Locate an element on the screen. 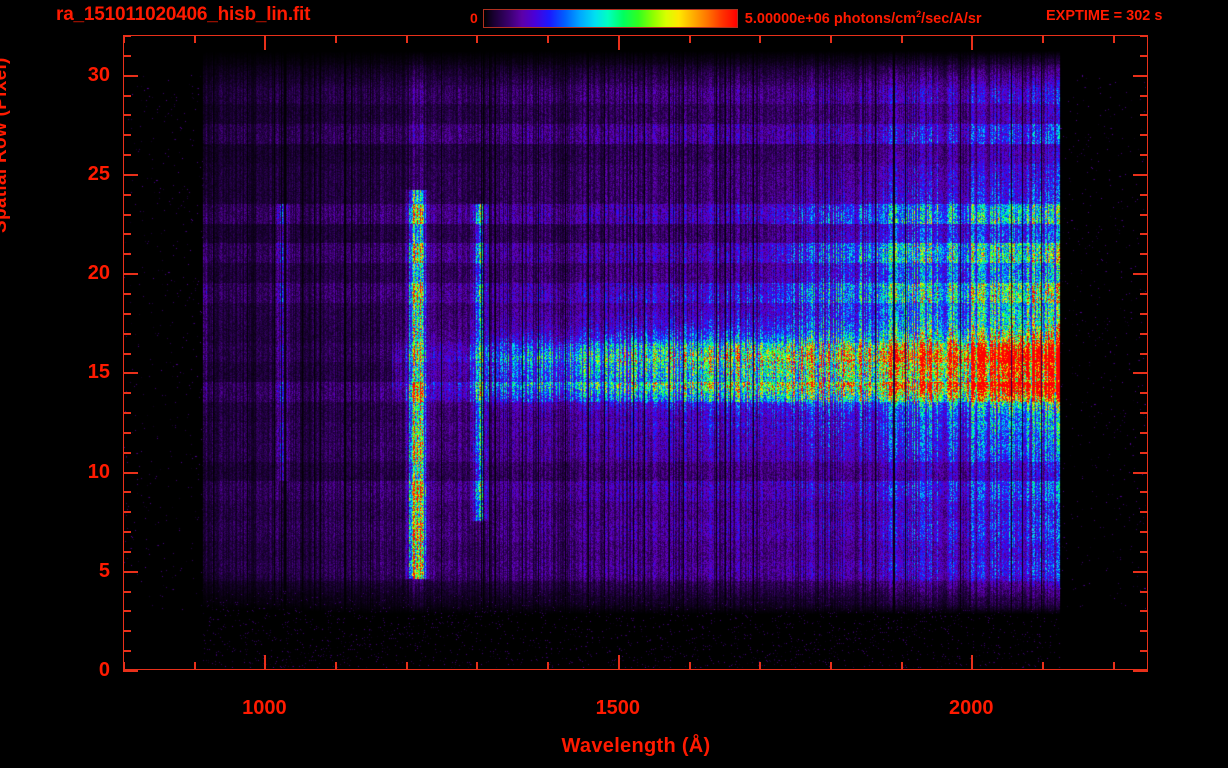 The width and height of the screenshot is (1228, 768). y-tick-label: 30 is located at coordinates (98, 74).